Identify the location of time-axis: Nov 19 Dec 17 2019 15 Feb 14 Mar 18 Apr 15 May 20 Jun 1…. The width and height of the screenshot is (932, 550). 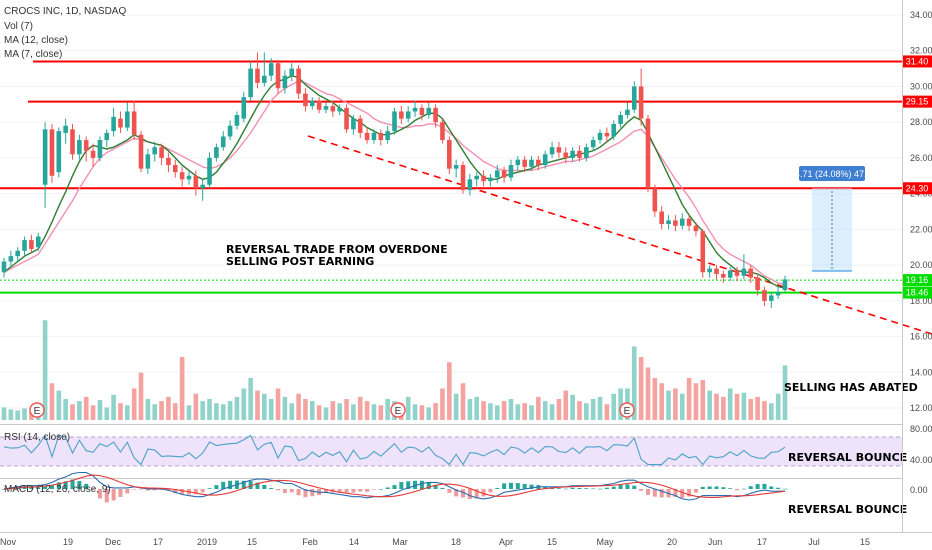
(466, 540).